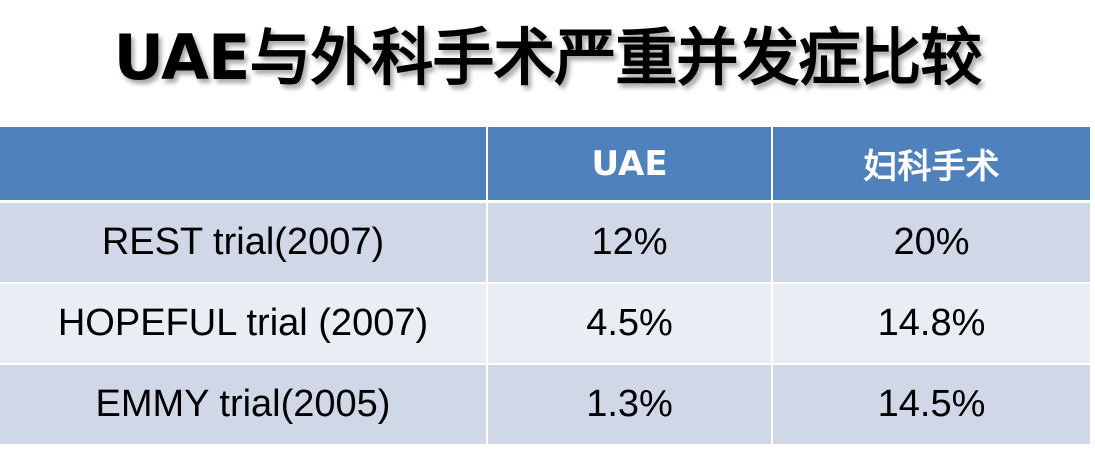 This screenshot has width=1095, height=458. Describe the element at coordinates (244, 405) in the screenshot. I see `trial-name-cell: EMMY trial(2005)` at that location.